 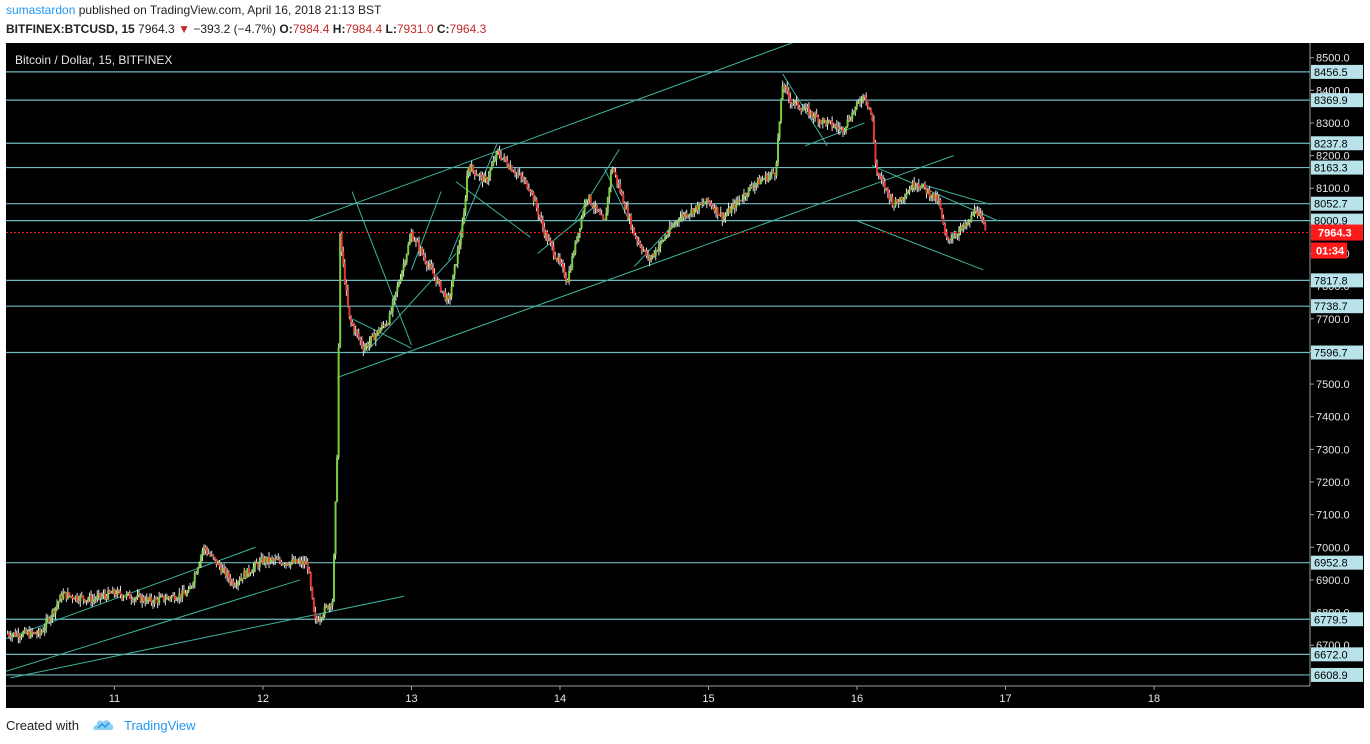 What do you see at coordinates (41, 10) in the screenshot?
I see `author-link: sumastardon` at bounding box center [41, 10].